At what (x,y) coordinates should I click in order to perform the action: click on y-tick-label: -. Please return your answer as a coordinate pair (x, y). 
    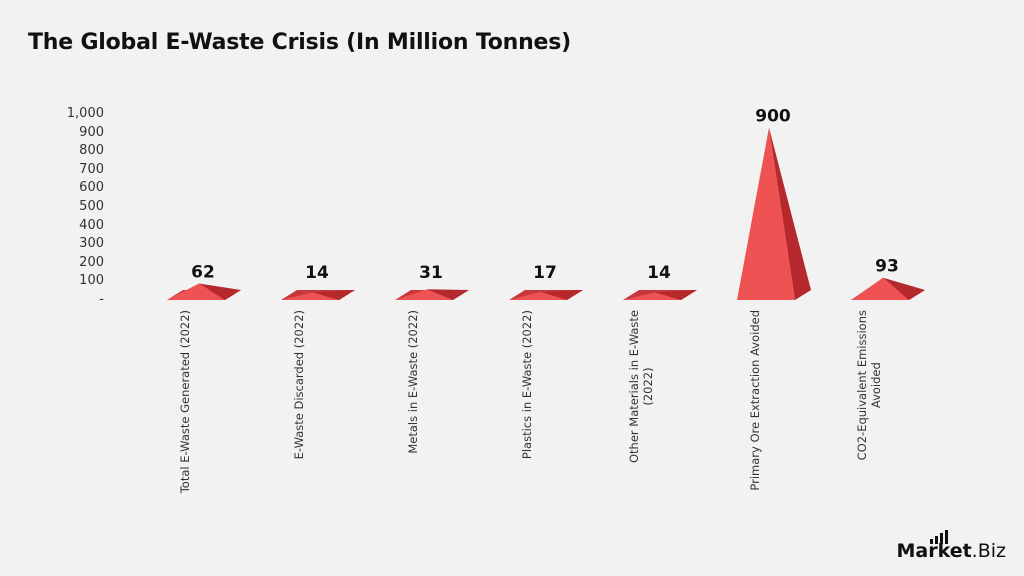
    Looking at the image, I should click on (101, 299).